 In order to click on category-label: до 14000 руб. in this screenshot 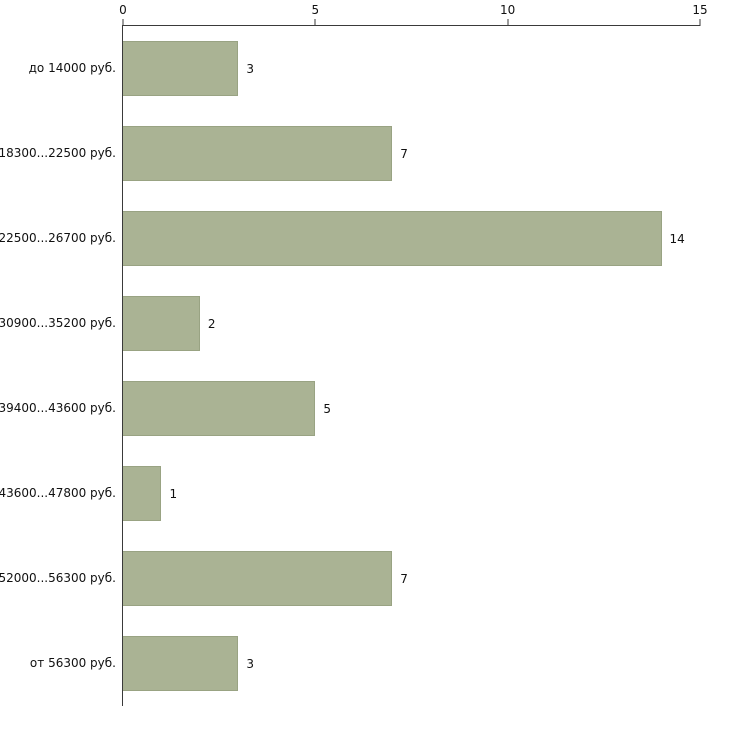, I will do `click(72, 67)`.